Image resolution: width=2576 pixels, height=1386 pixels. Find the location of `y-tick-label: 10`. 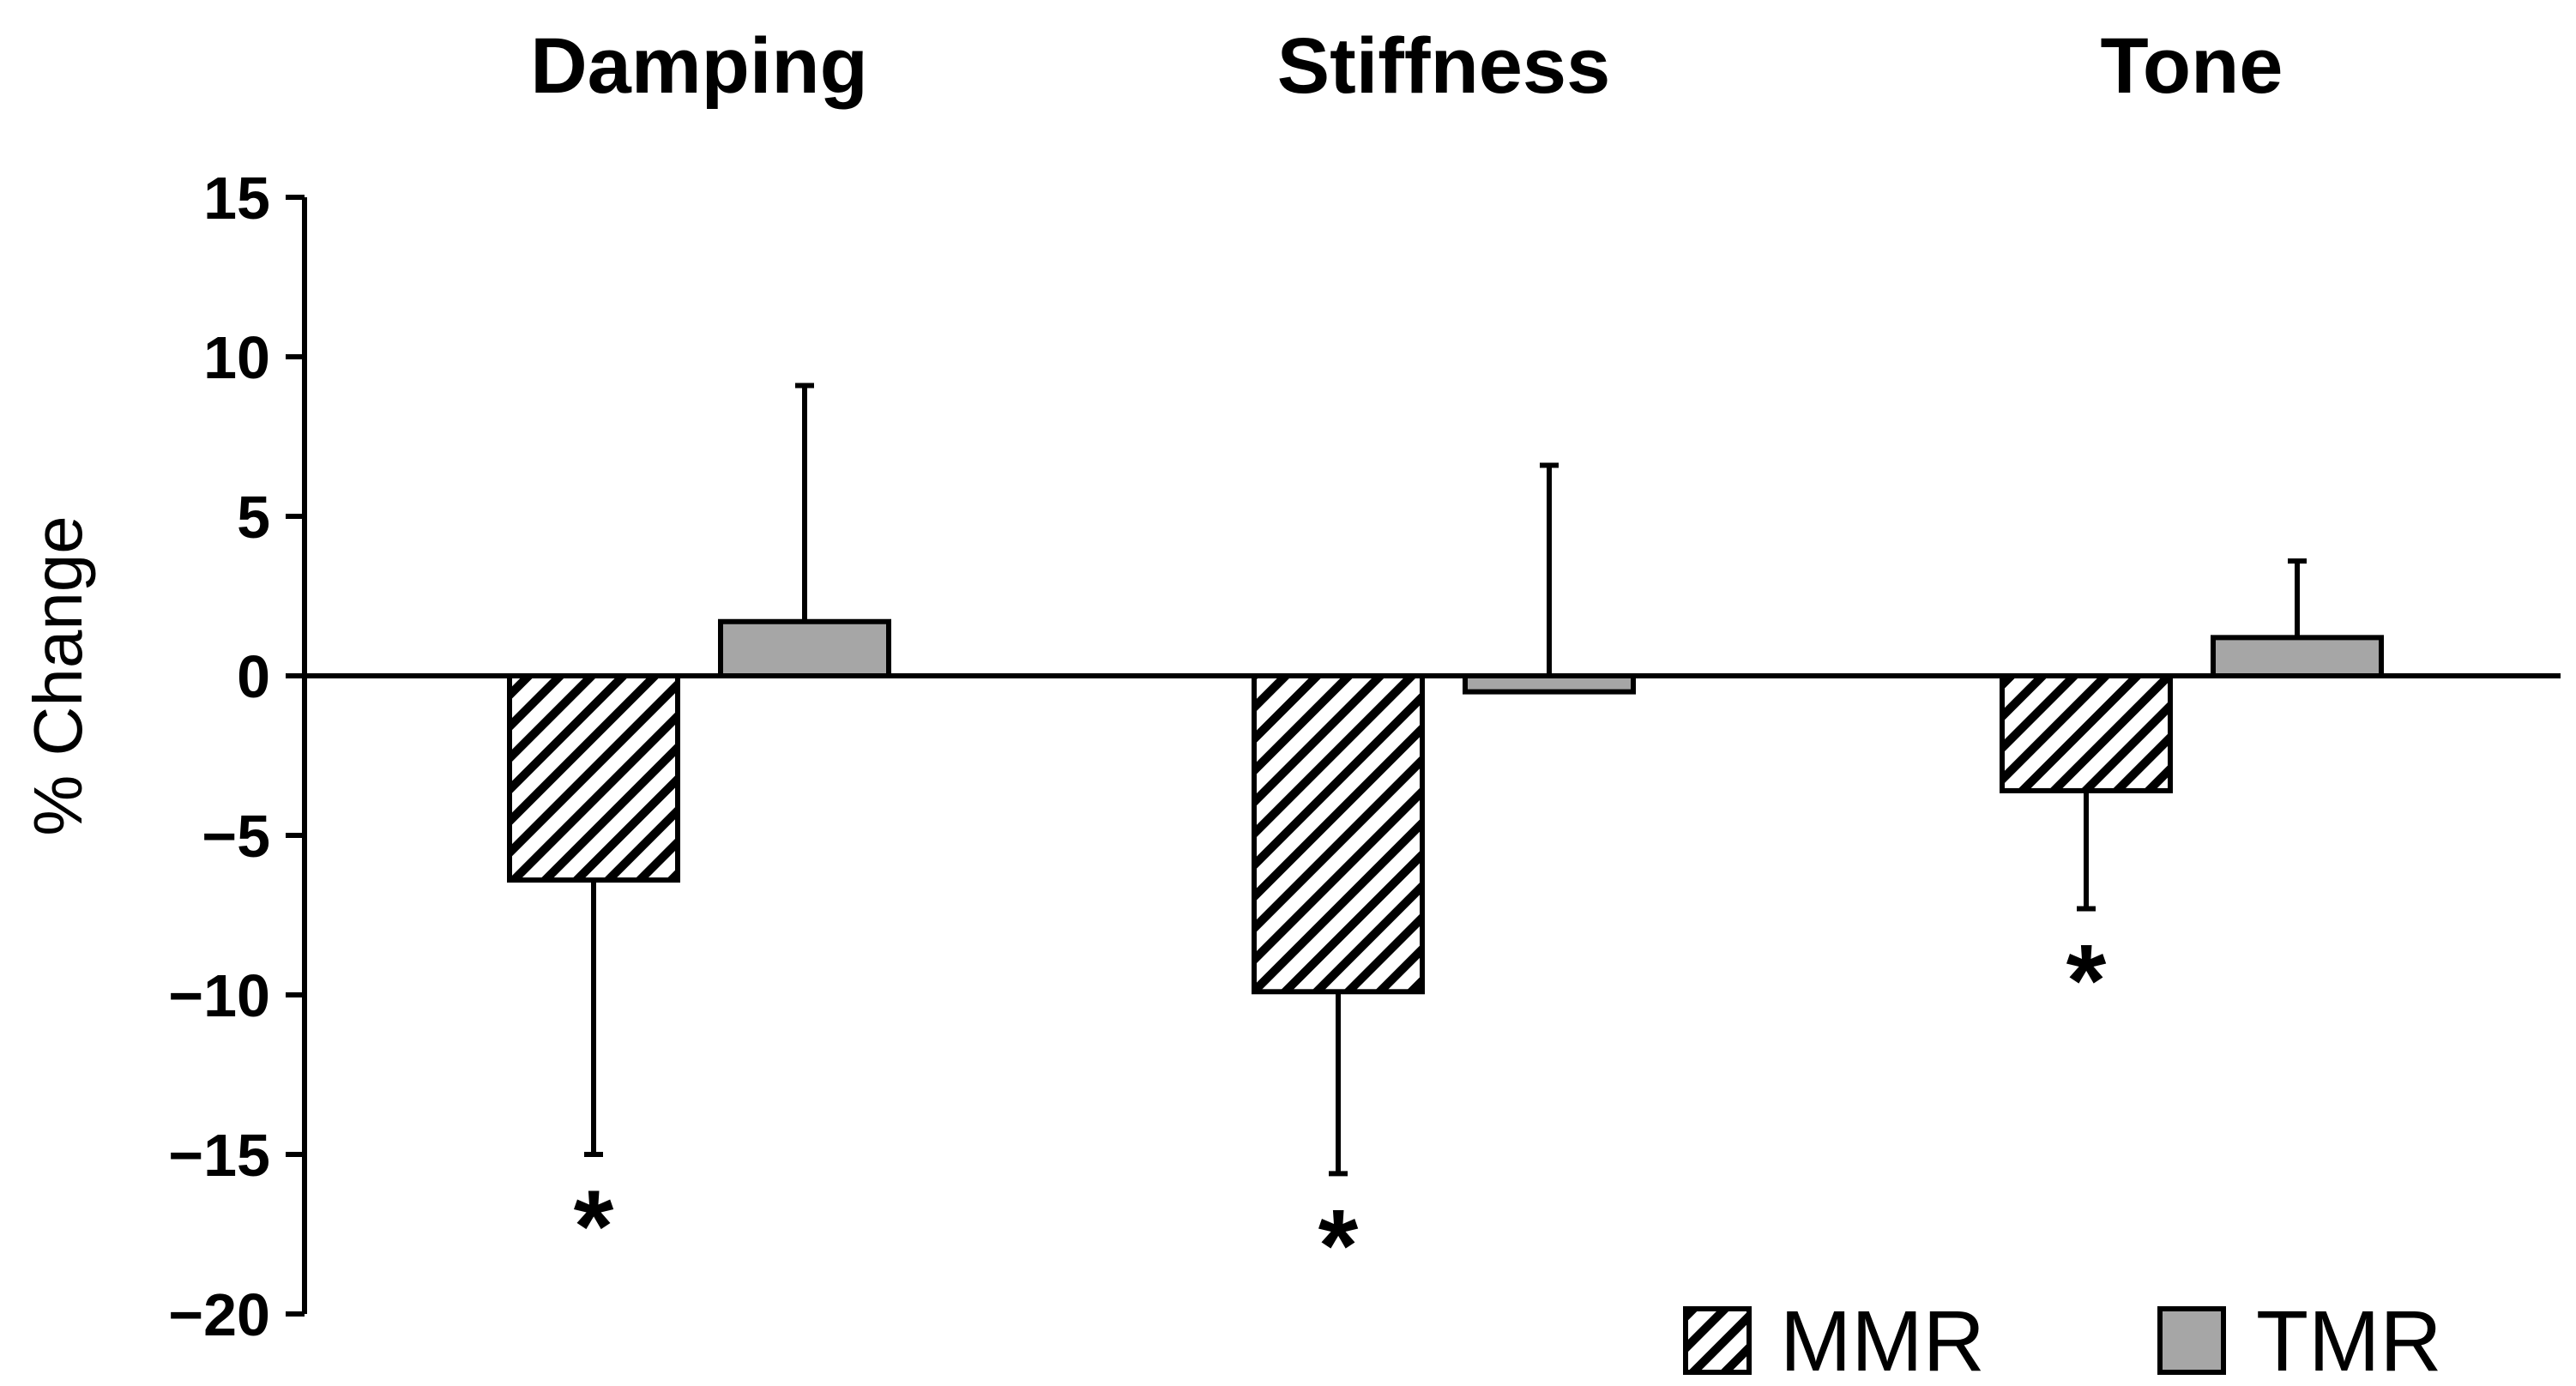

y-tick-label: 10 is located at coordinates (236, 357).